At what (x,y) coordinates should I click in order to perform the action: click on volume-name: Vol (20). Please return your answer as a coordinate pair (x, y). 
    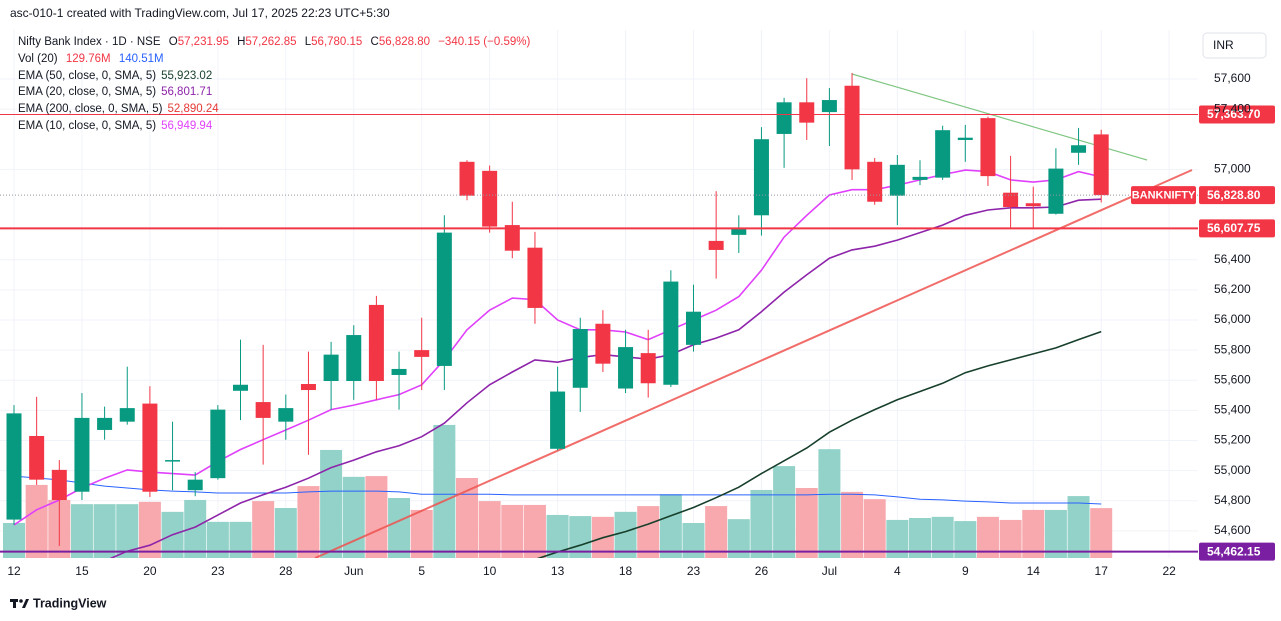
    Looking at the image, I should click on (38, 58).